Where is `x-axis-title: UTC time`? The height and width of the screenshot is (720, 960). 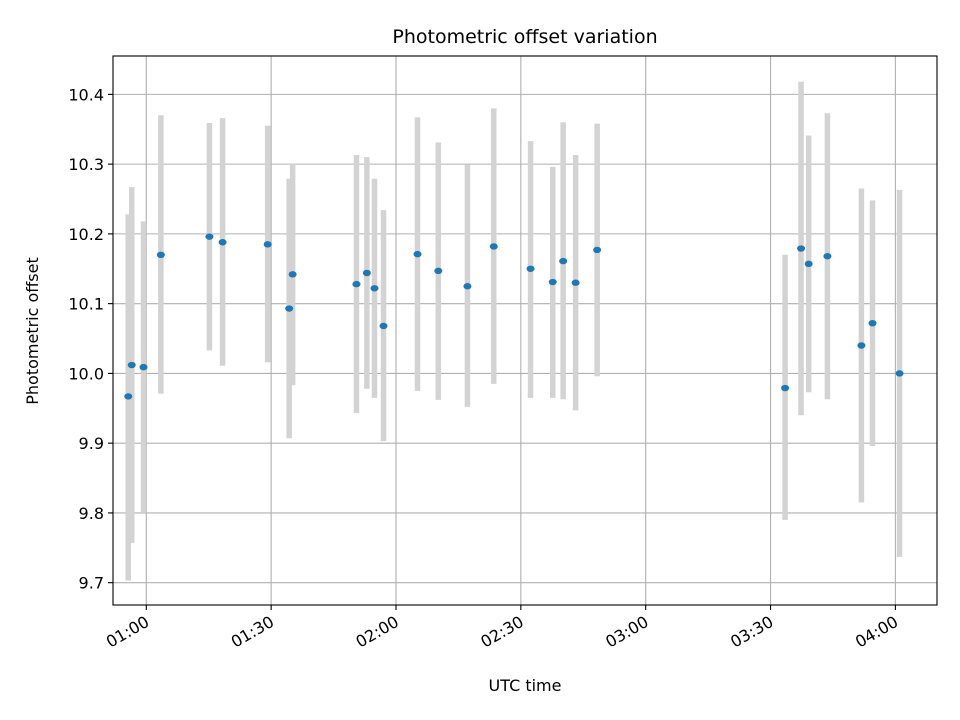
x-axis-title: UTC time is located at coordinates (525, 685).